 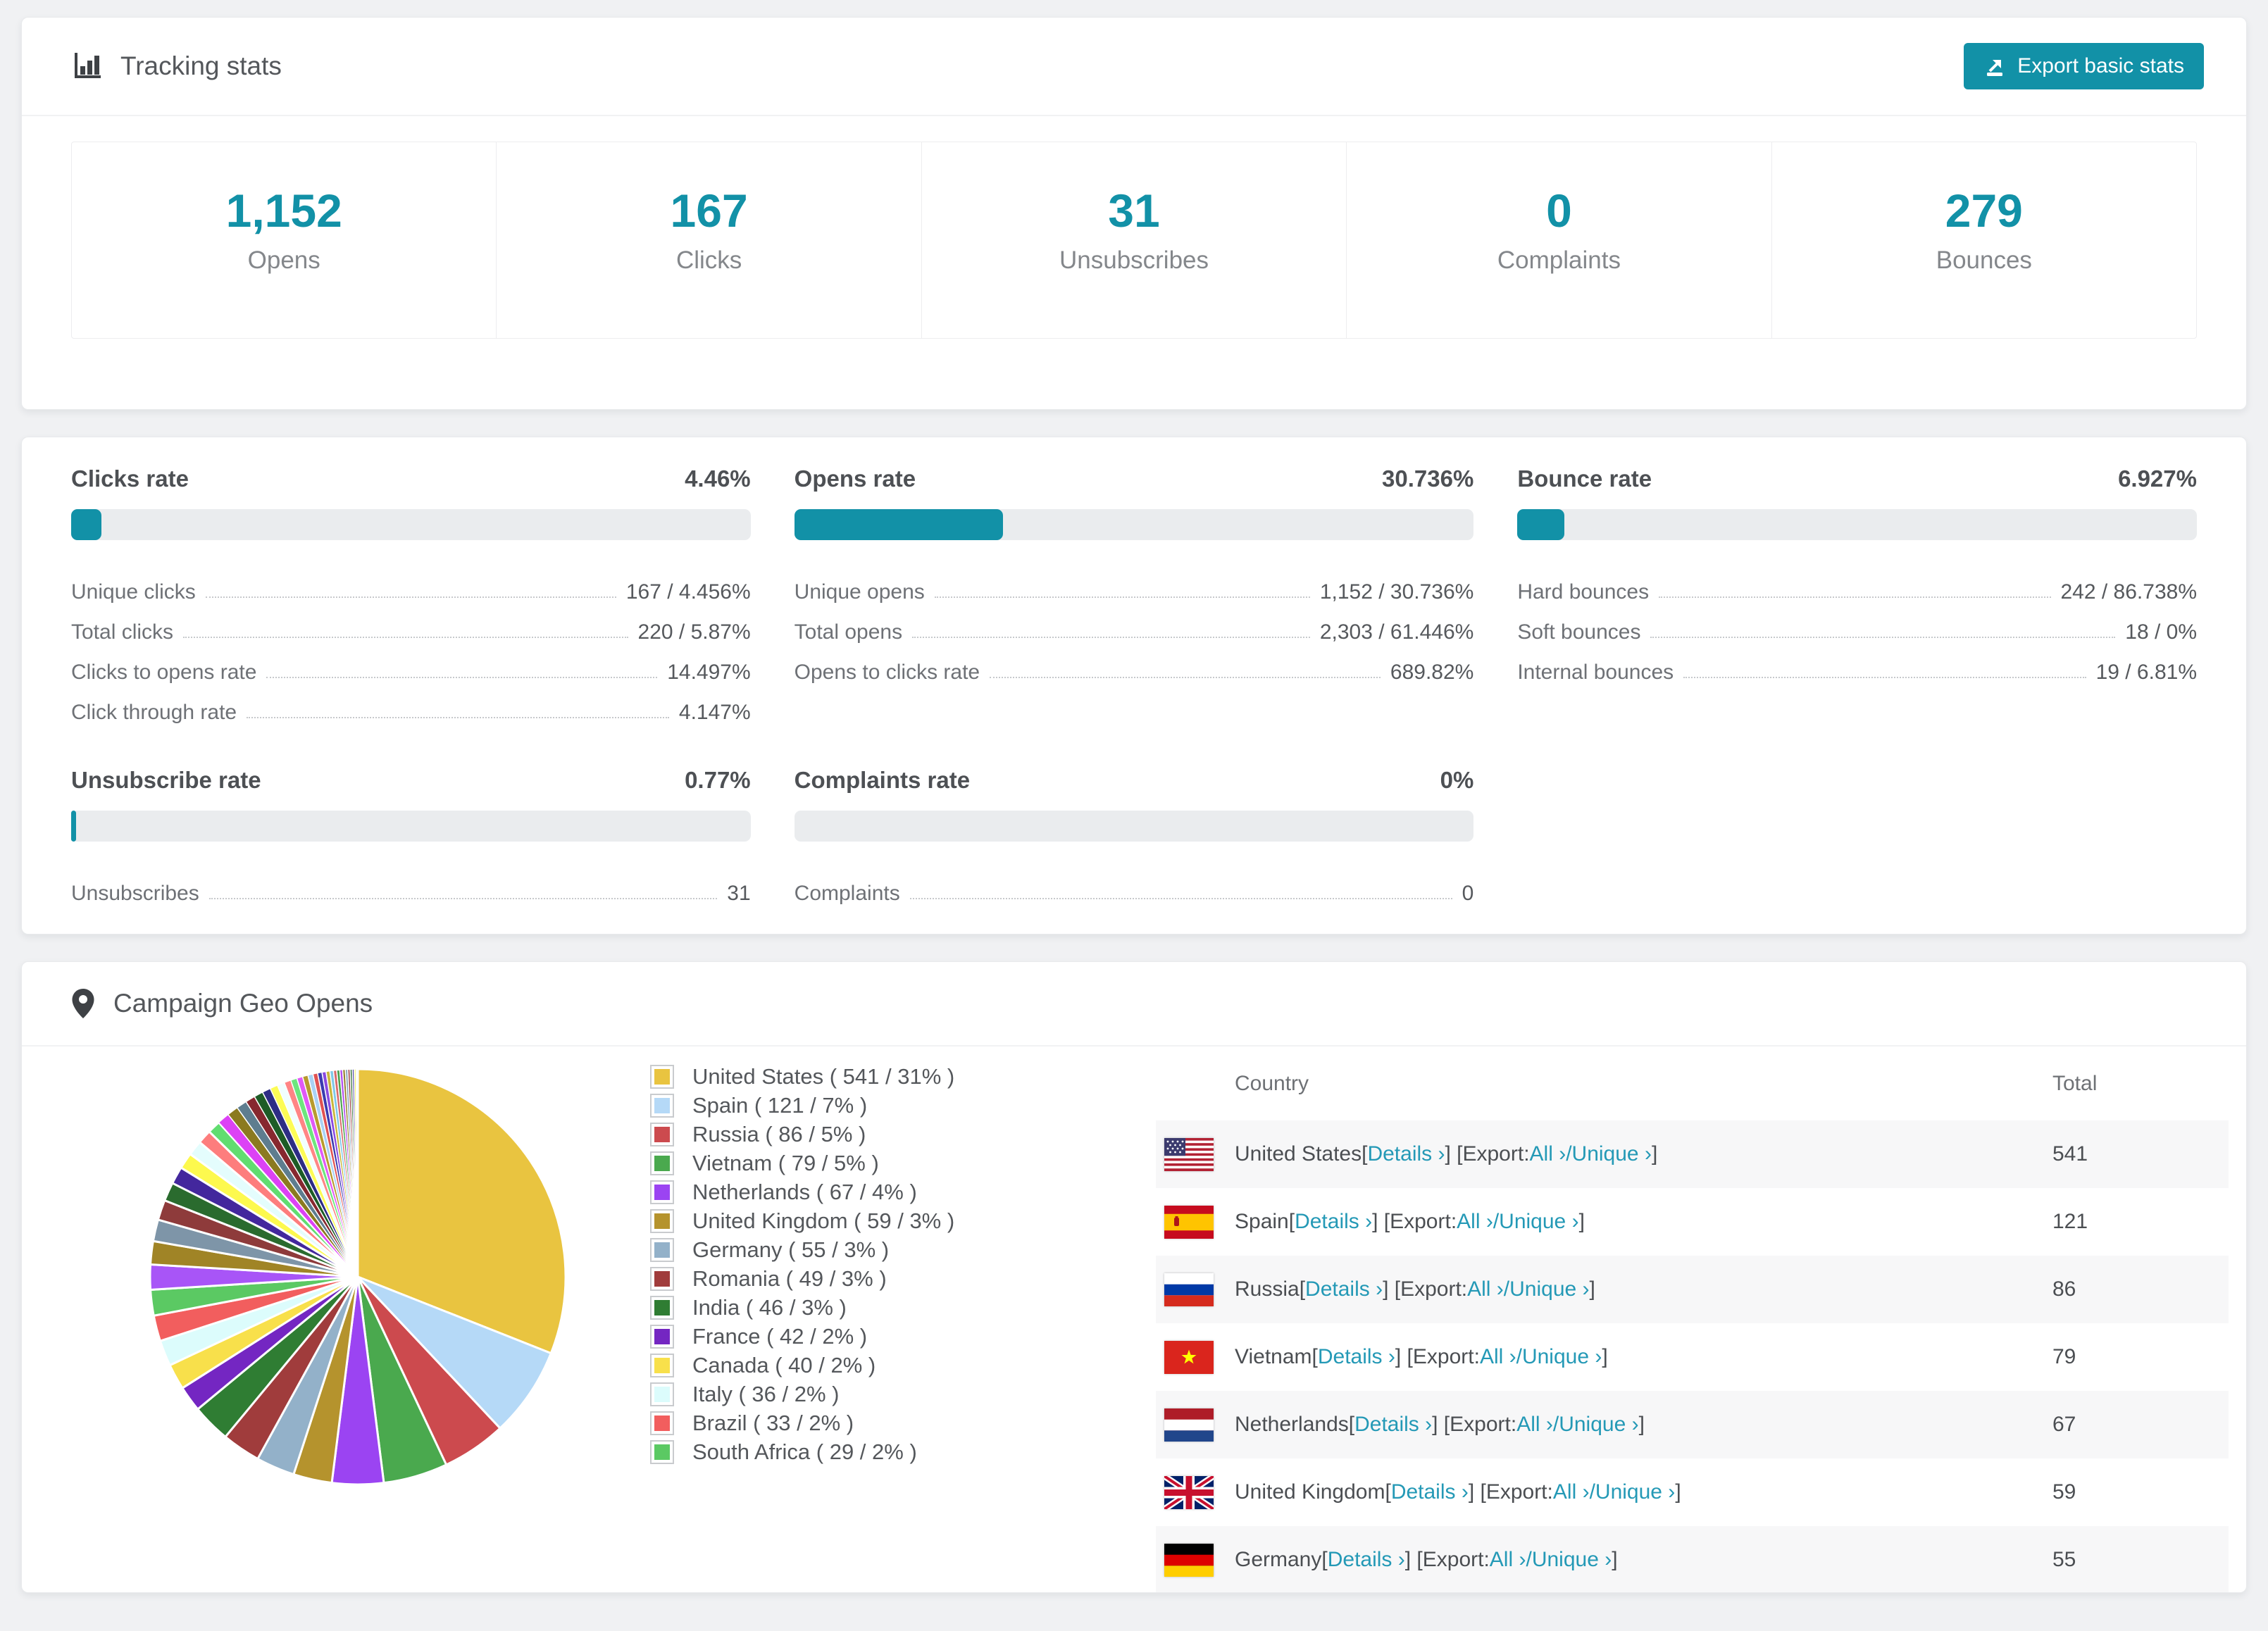 I want to click on rate-row-complaints: Complaints 0, so click(x=1134, y=886).